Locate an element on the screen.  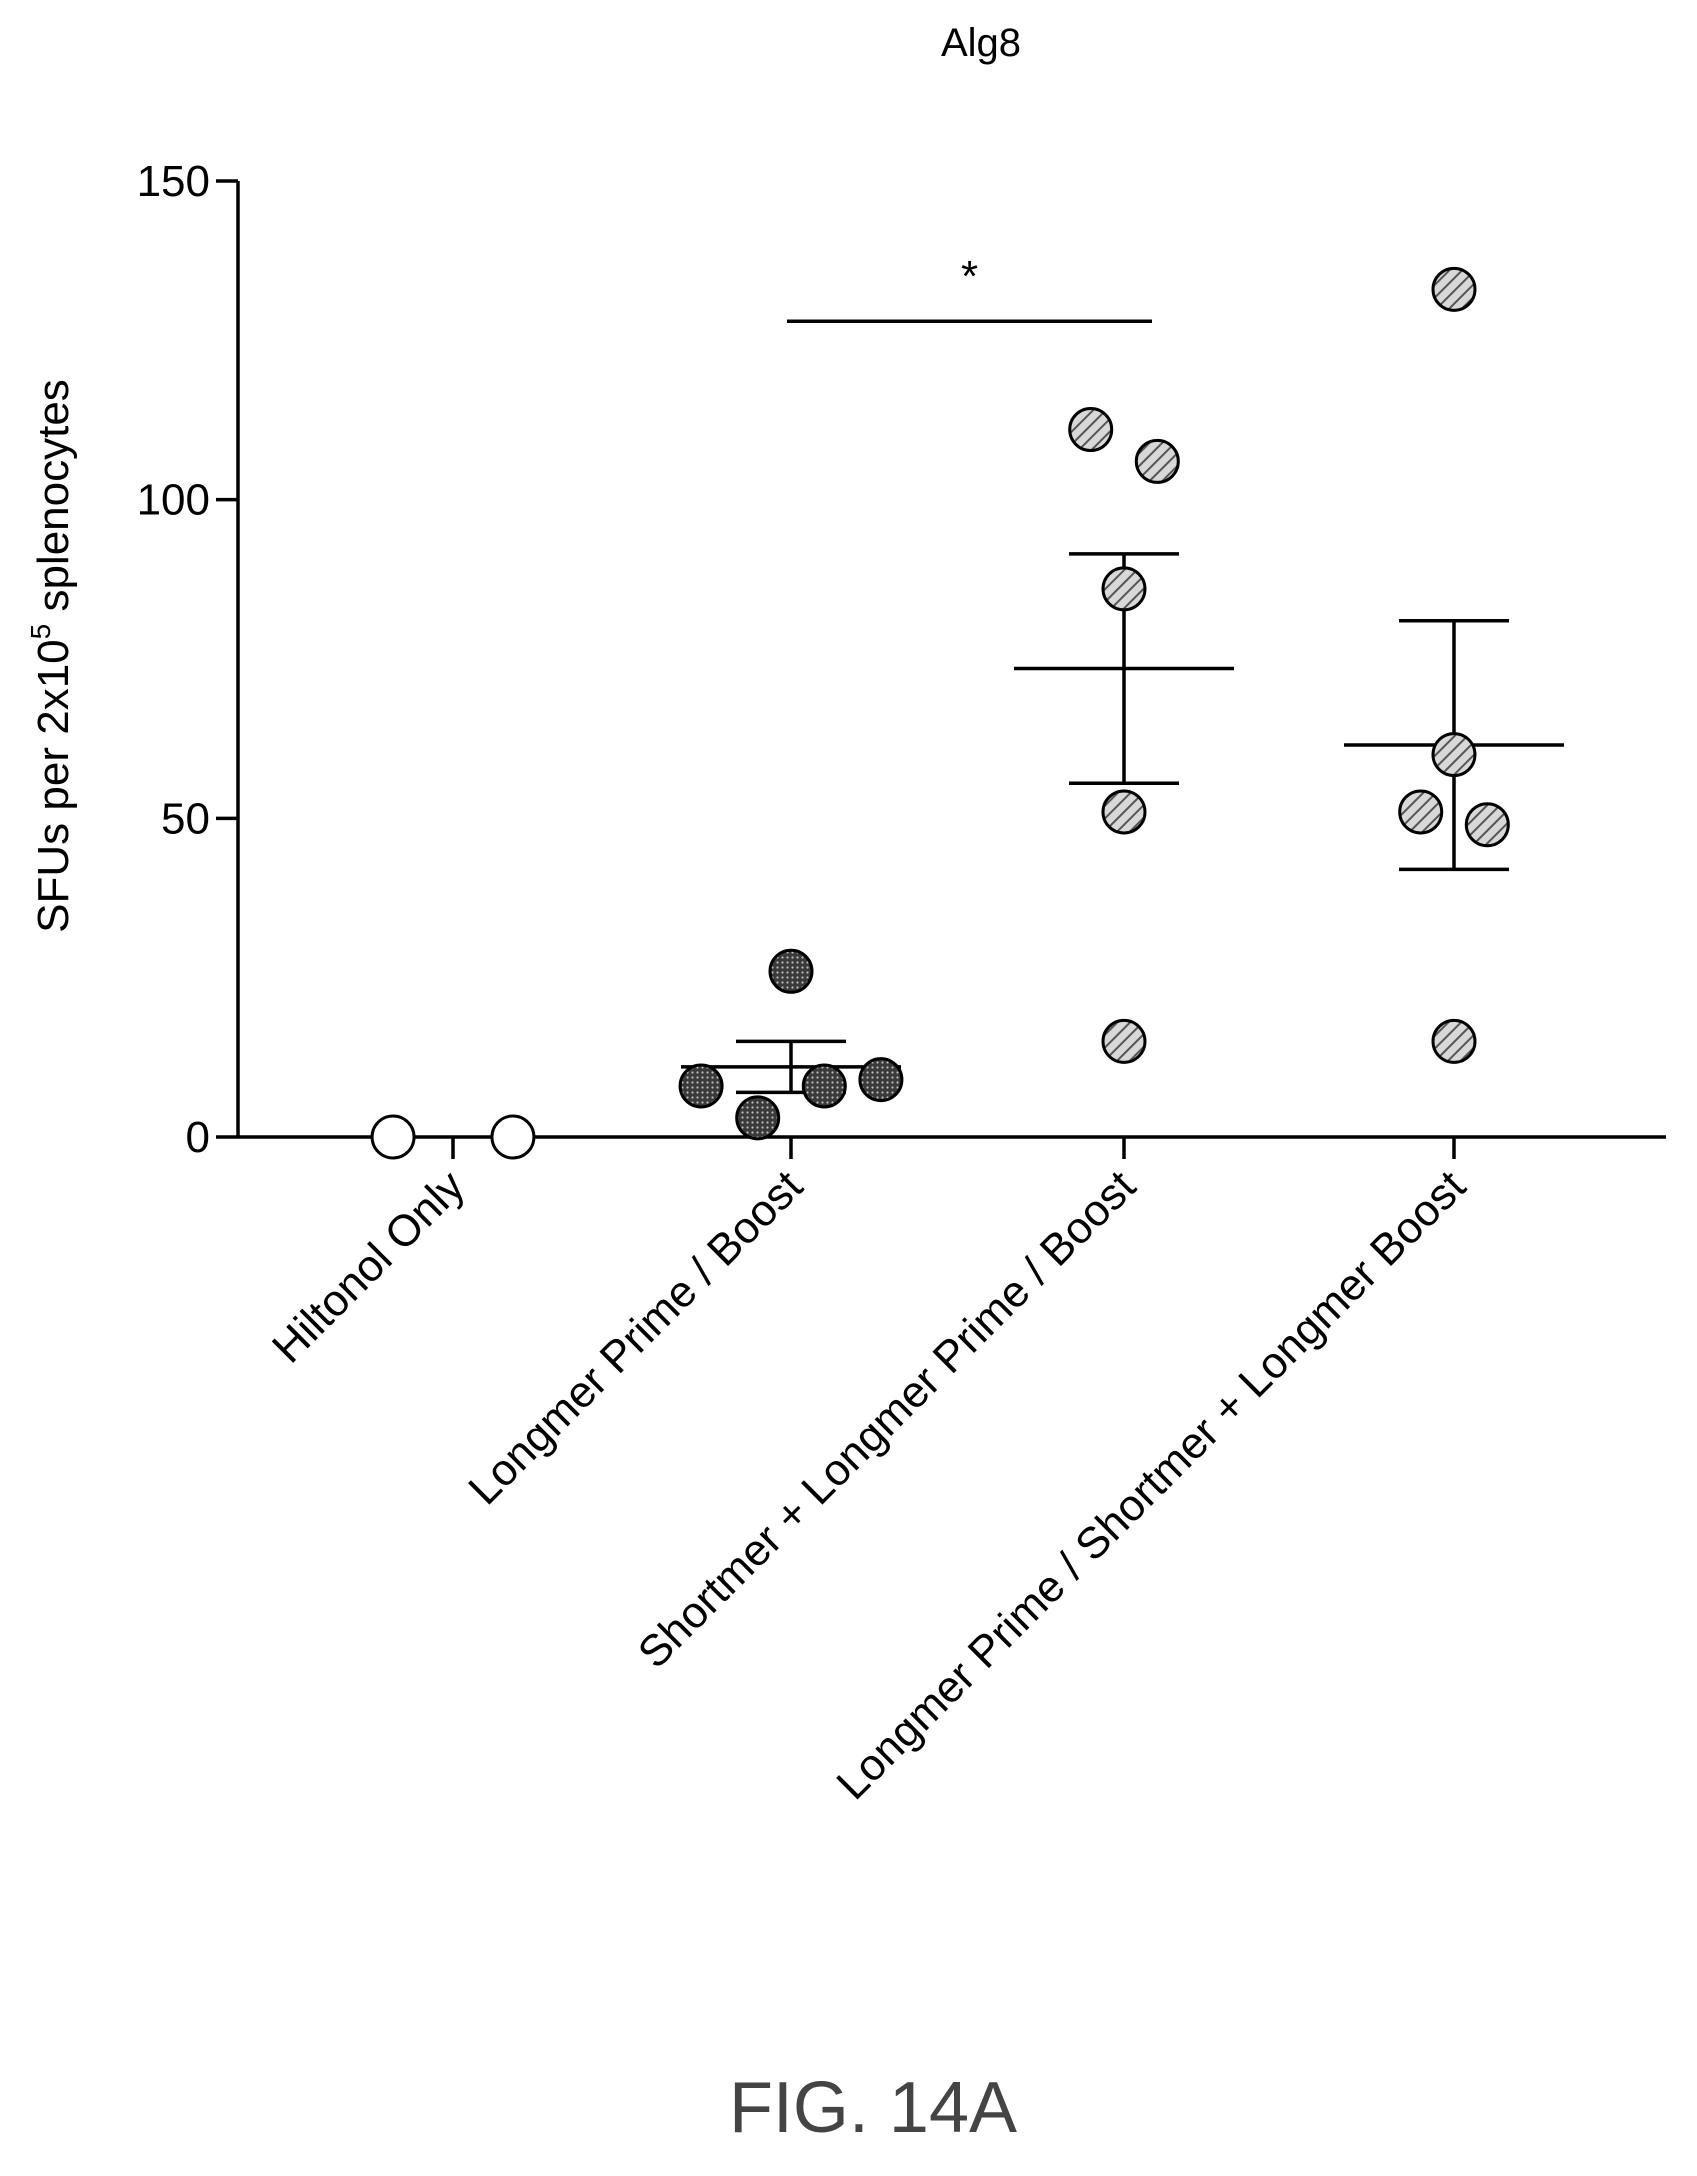
y-ticks: 0 50 100 150 is located at coordinates (187, 659).